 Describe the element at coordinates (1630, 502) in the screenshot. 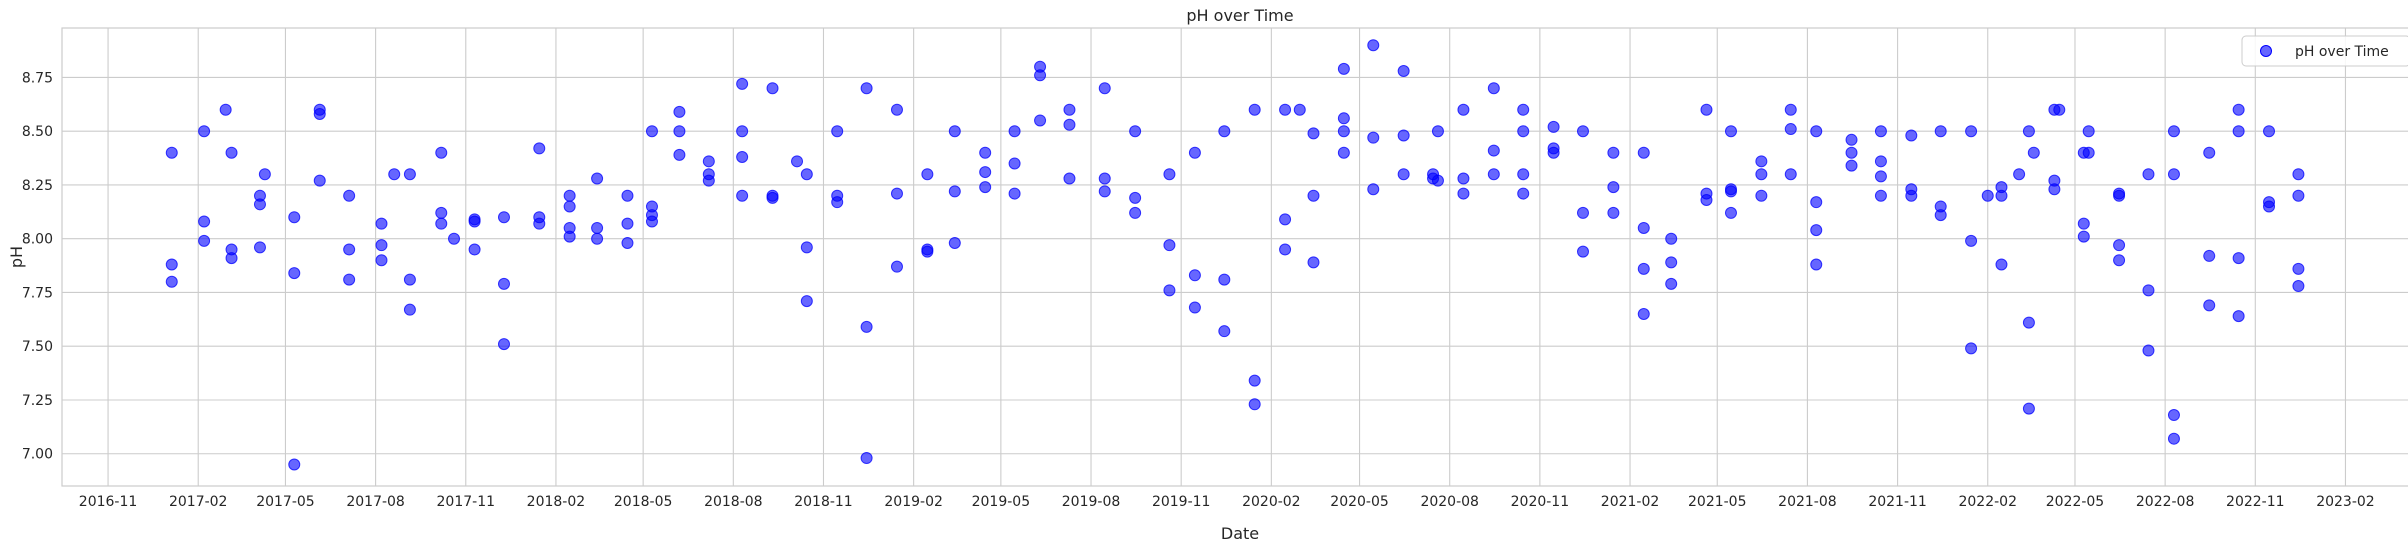

I see `x-tick-label: 2021-02` at that location.